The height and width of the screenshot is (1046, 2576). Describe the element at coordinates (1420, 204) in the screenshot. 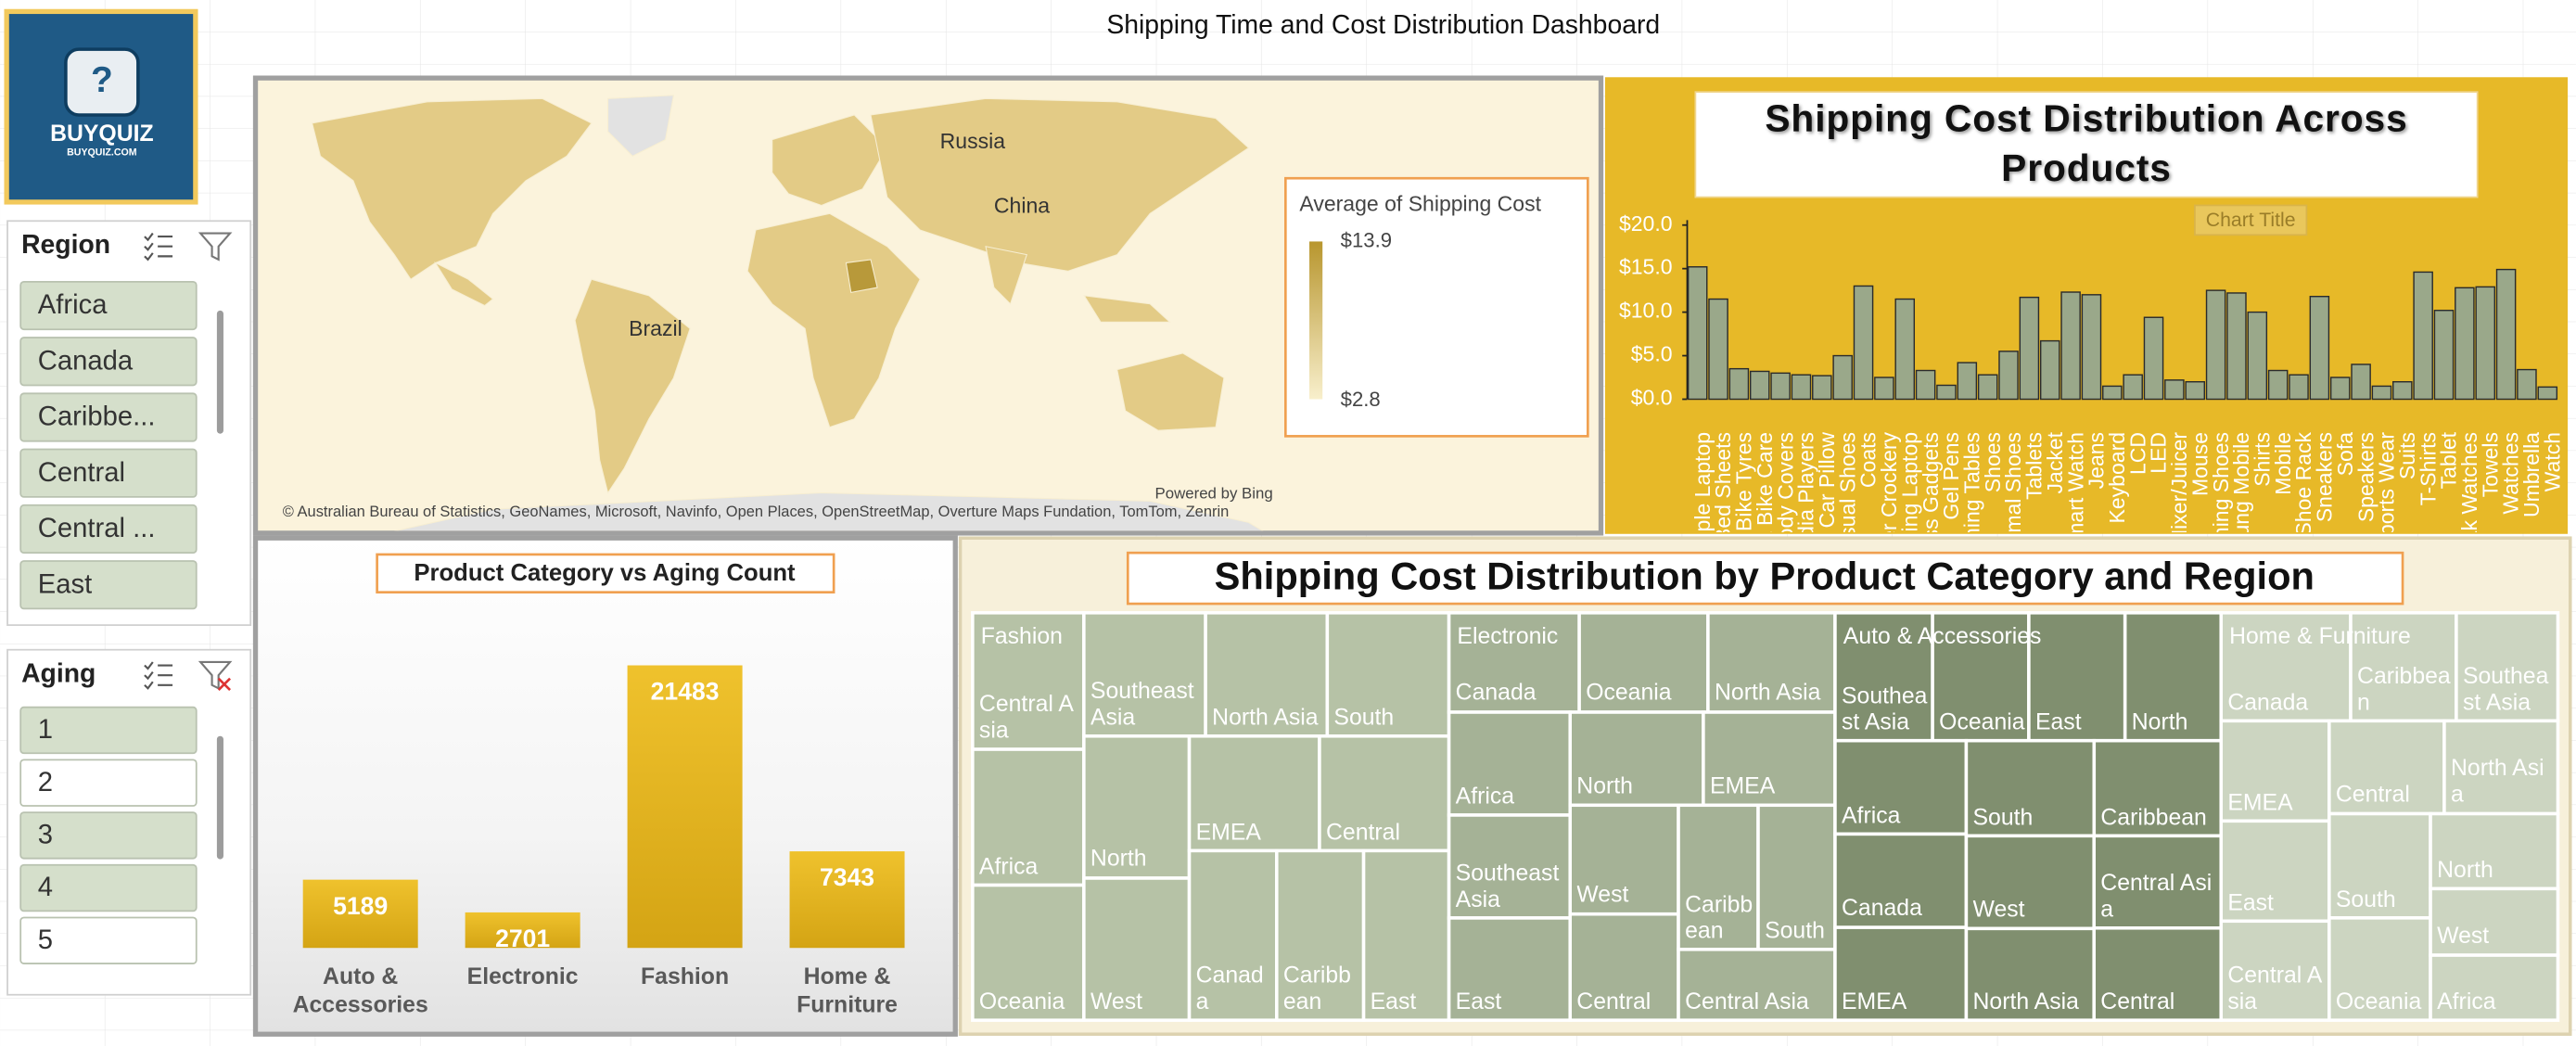

I see `legend-title: Average of Shipping Cost` at that location.